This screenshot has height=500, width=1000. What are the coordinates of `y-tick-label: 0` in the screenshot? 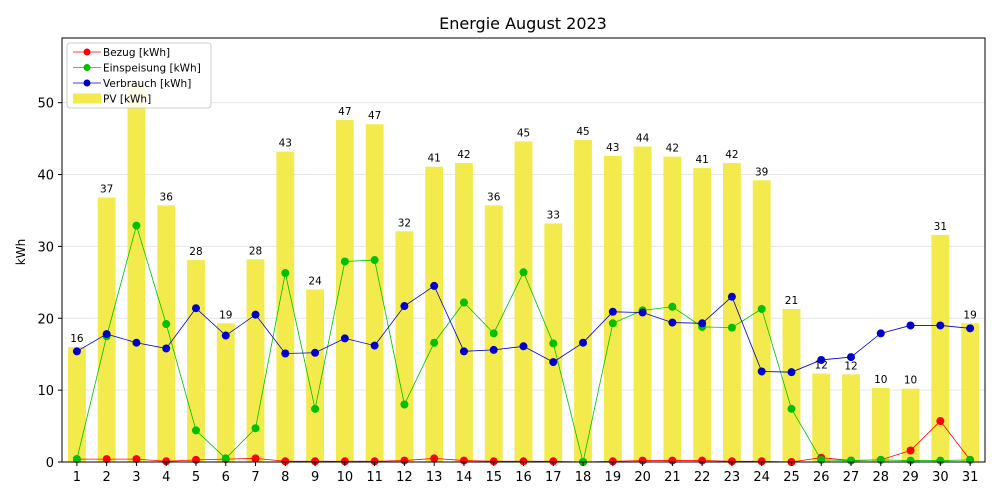 It's located at (50, 463).